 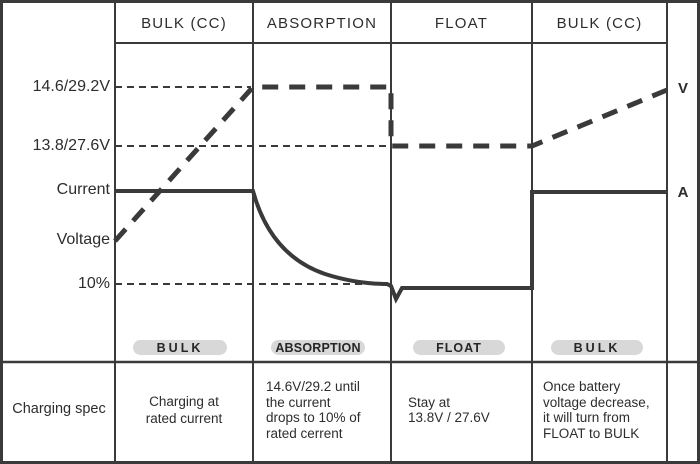 I want to click on label-ten-percent: 10%, so click(x=93, y=283).